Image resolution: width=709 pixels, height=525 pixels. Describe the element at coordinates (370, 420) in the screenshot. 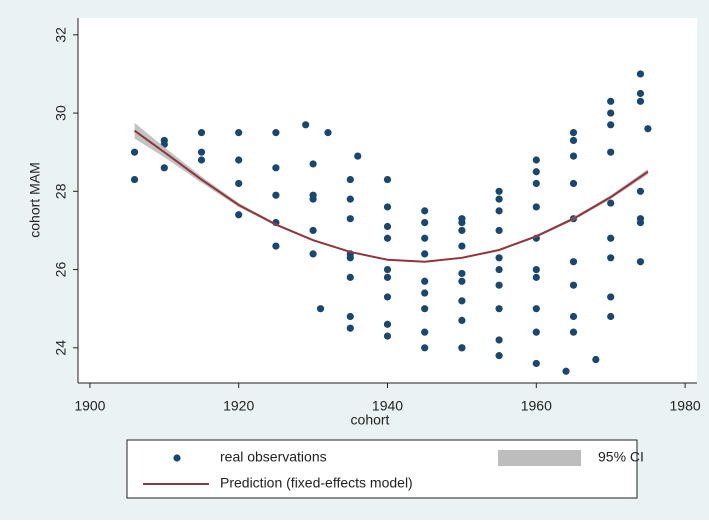

I see `x-axis-title: cohort` at that location.